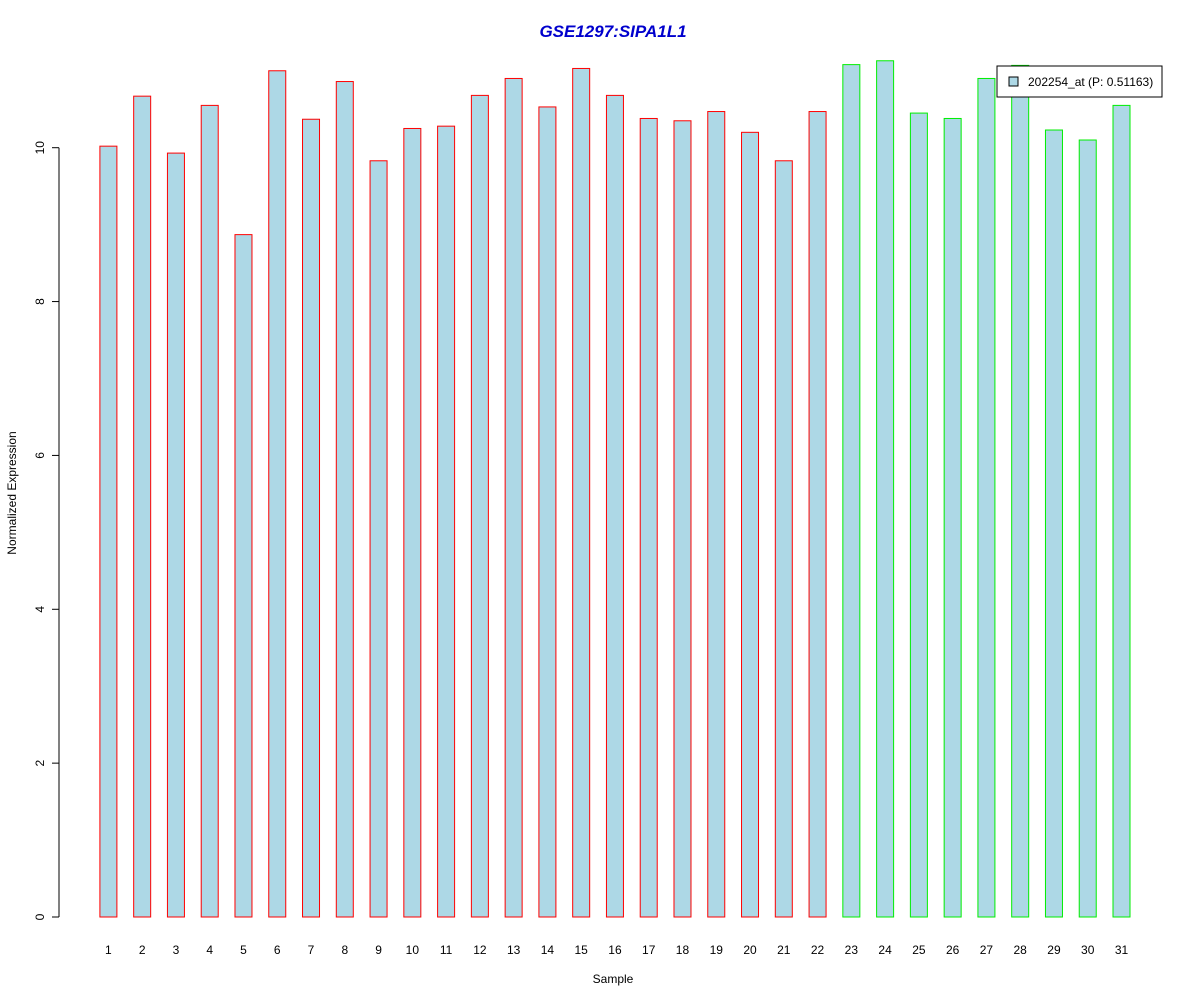 The image size is (1200, 1000). What do you see at coordinates (108, 950) in the screenshot?
I see `x-tick-label: 1` at bounding box center [108, 950].